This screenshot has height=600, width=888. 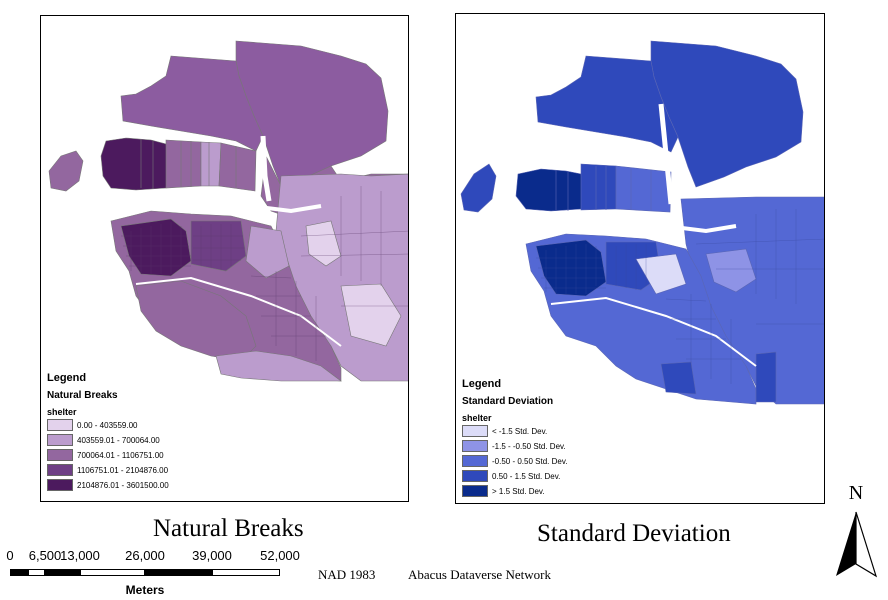 What do you see at coordinates (520, 431) in the screenshot?
I see `legend-class-label: < -1.5 Std. Dev.` at bounding box center [520, 431].